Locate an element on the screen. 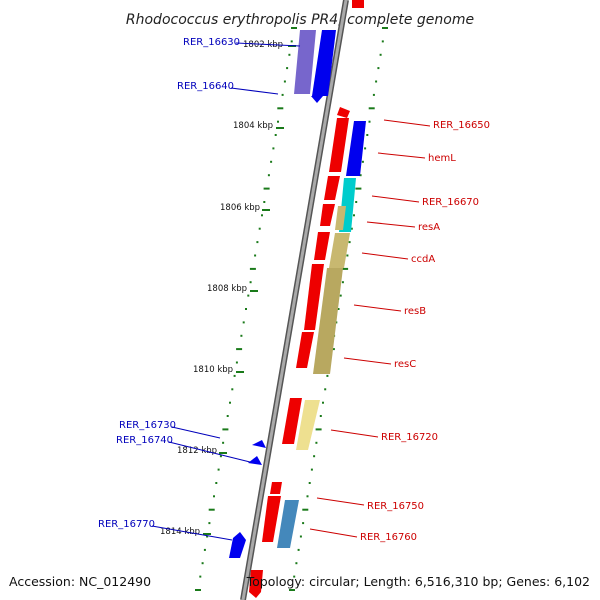 This screenshot has height=600, width=600. gene-label-rer16650: RER_16650 is located at coordinates (461, 125).